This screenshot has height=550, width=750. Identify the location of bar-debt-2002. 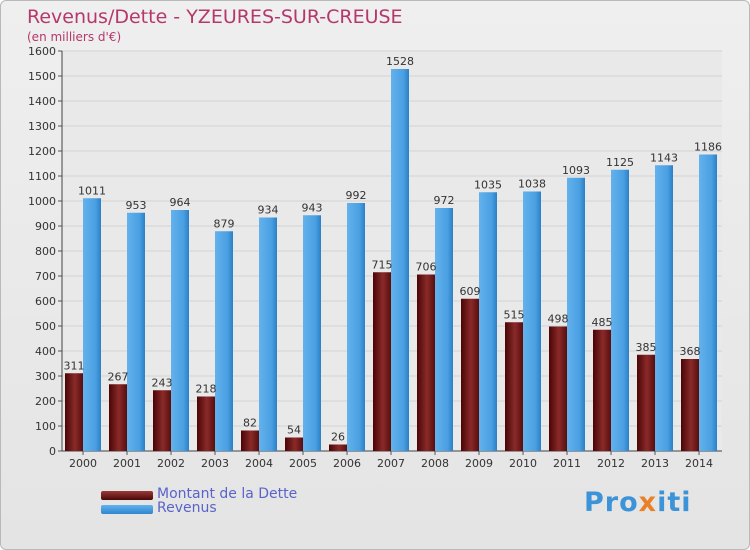
(162, 420).